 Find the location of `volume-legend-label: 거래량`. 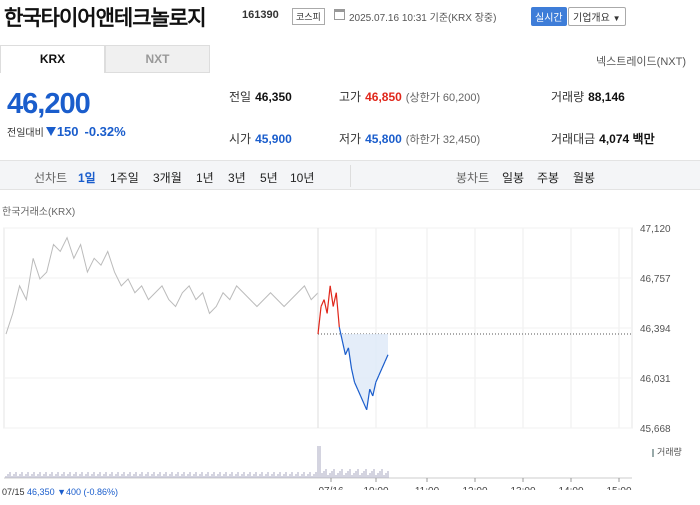

volume-legend-label: 거래량 is located at coordinates (669, 452).